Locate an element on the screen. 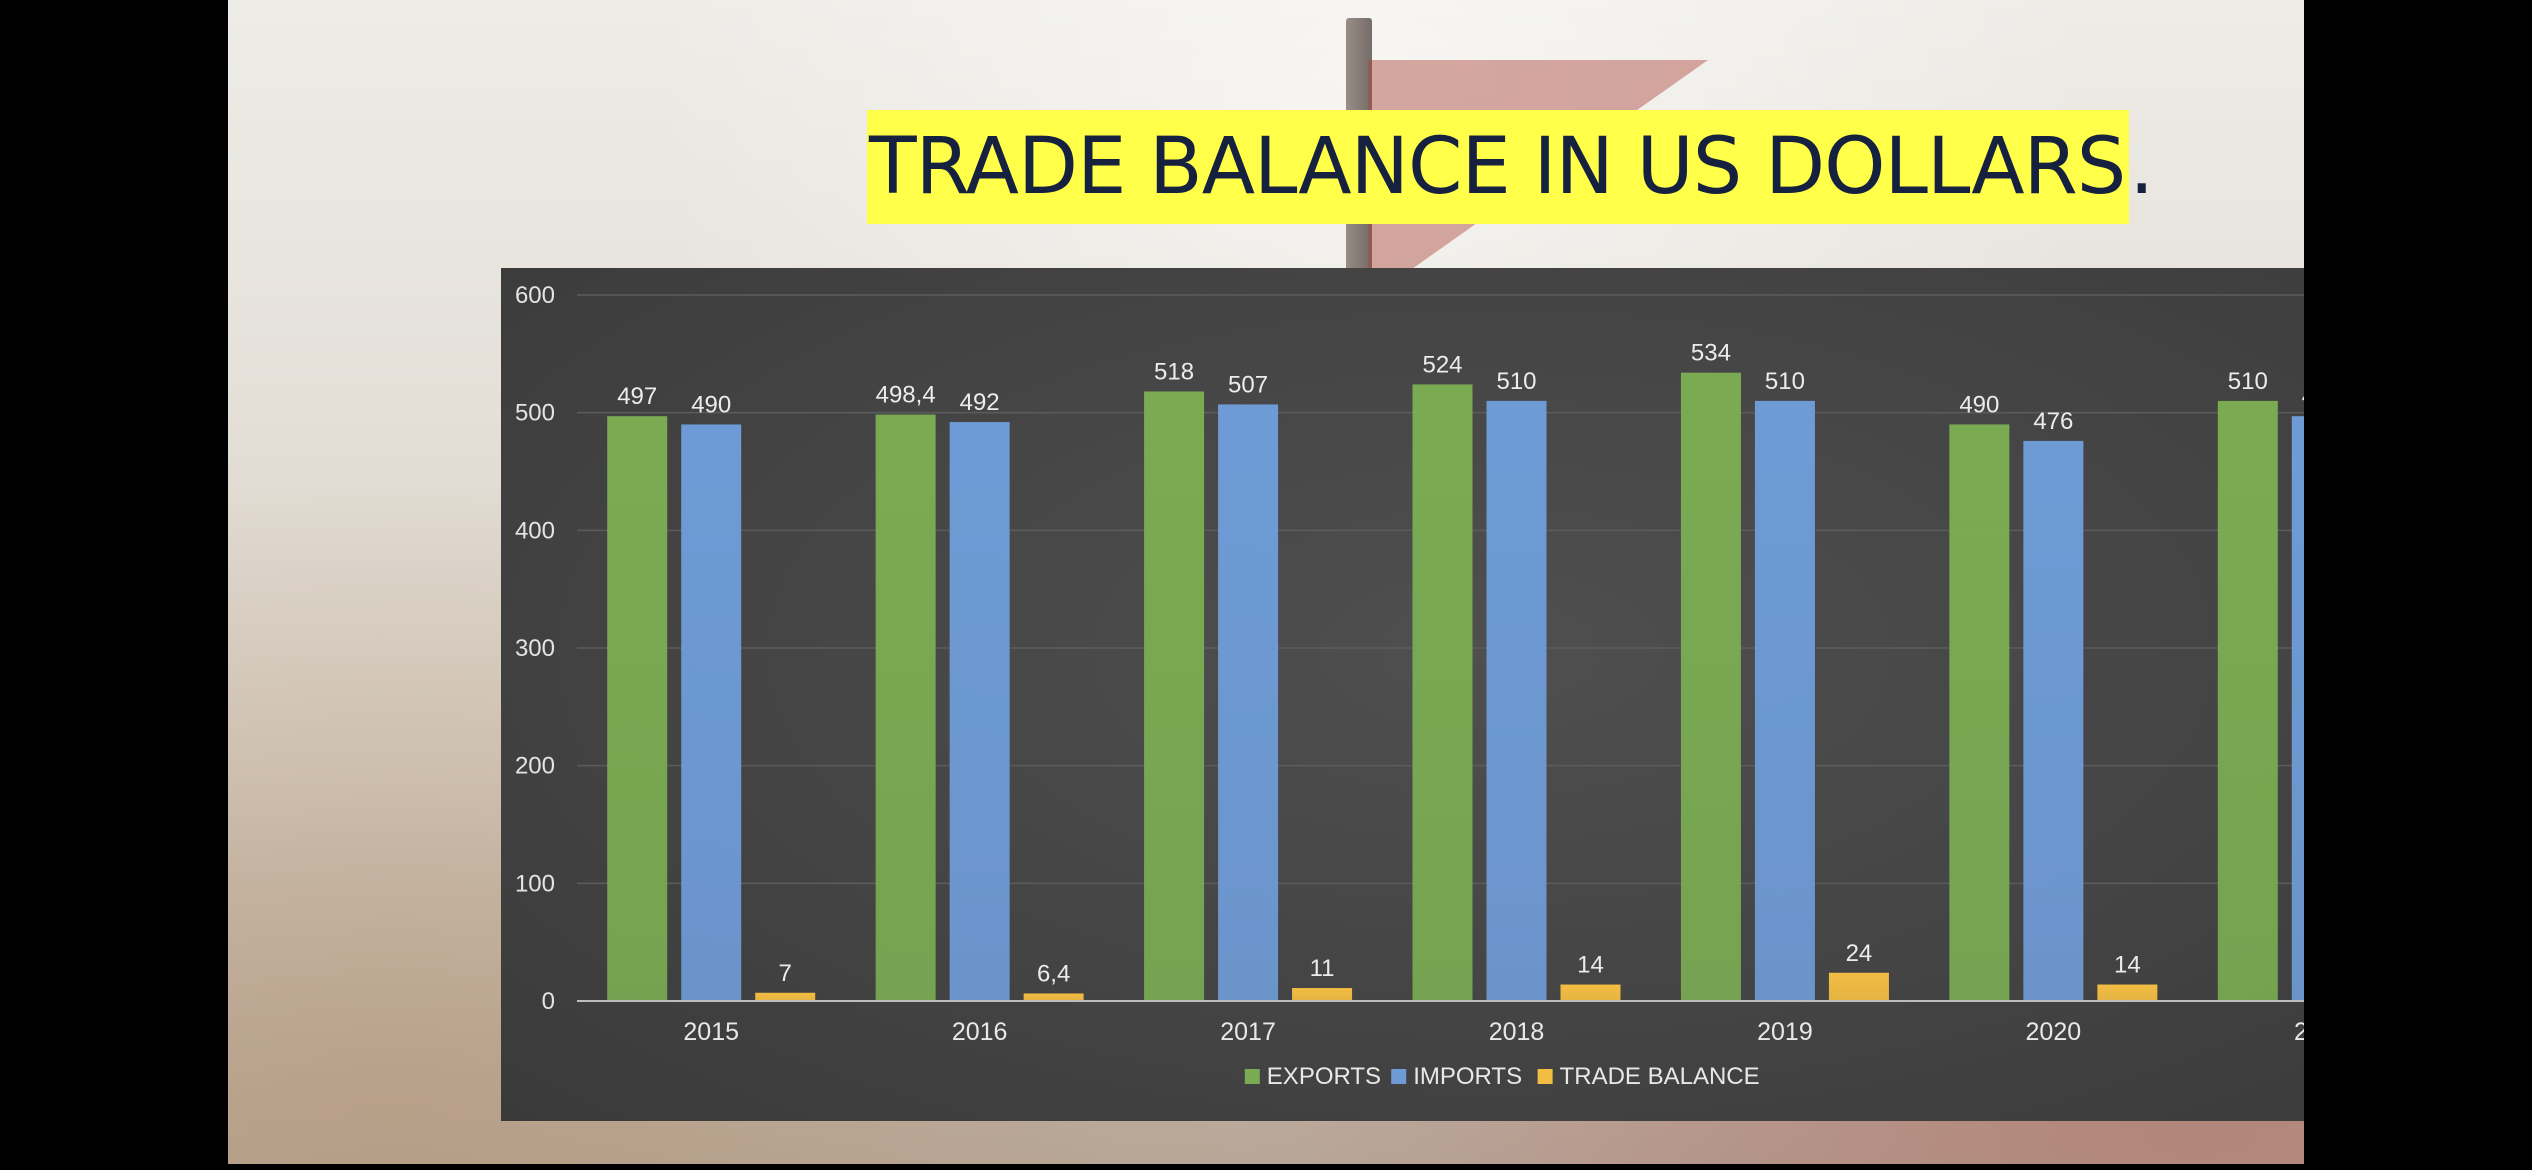  bar-exports-2021 is located at coordinates (2247, 700).